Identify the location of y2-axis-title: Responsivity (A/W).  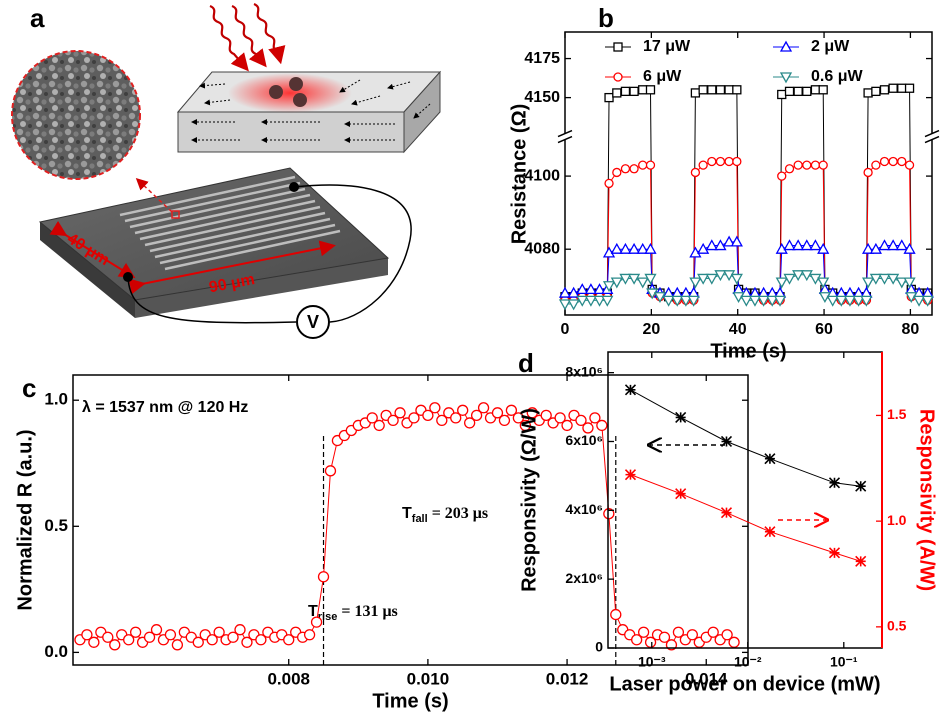
(927, 500).